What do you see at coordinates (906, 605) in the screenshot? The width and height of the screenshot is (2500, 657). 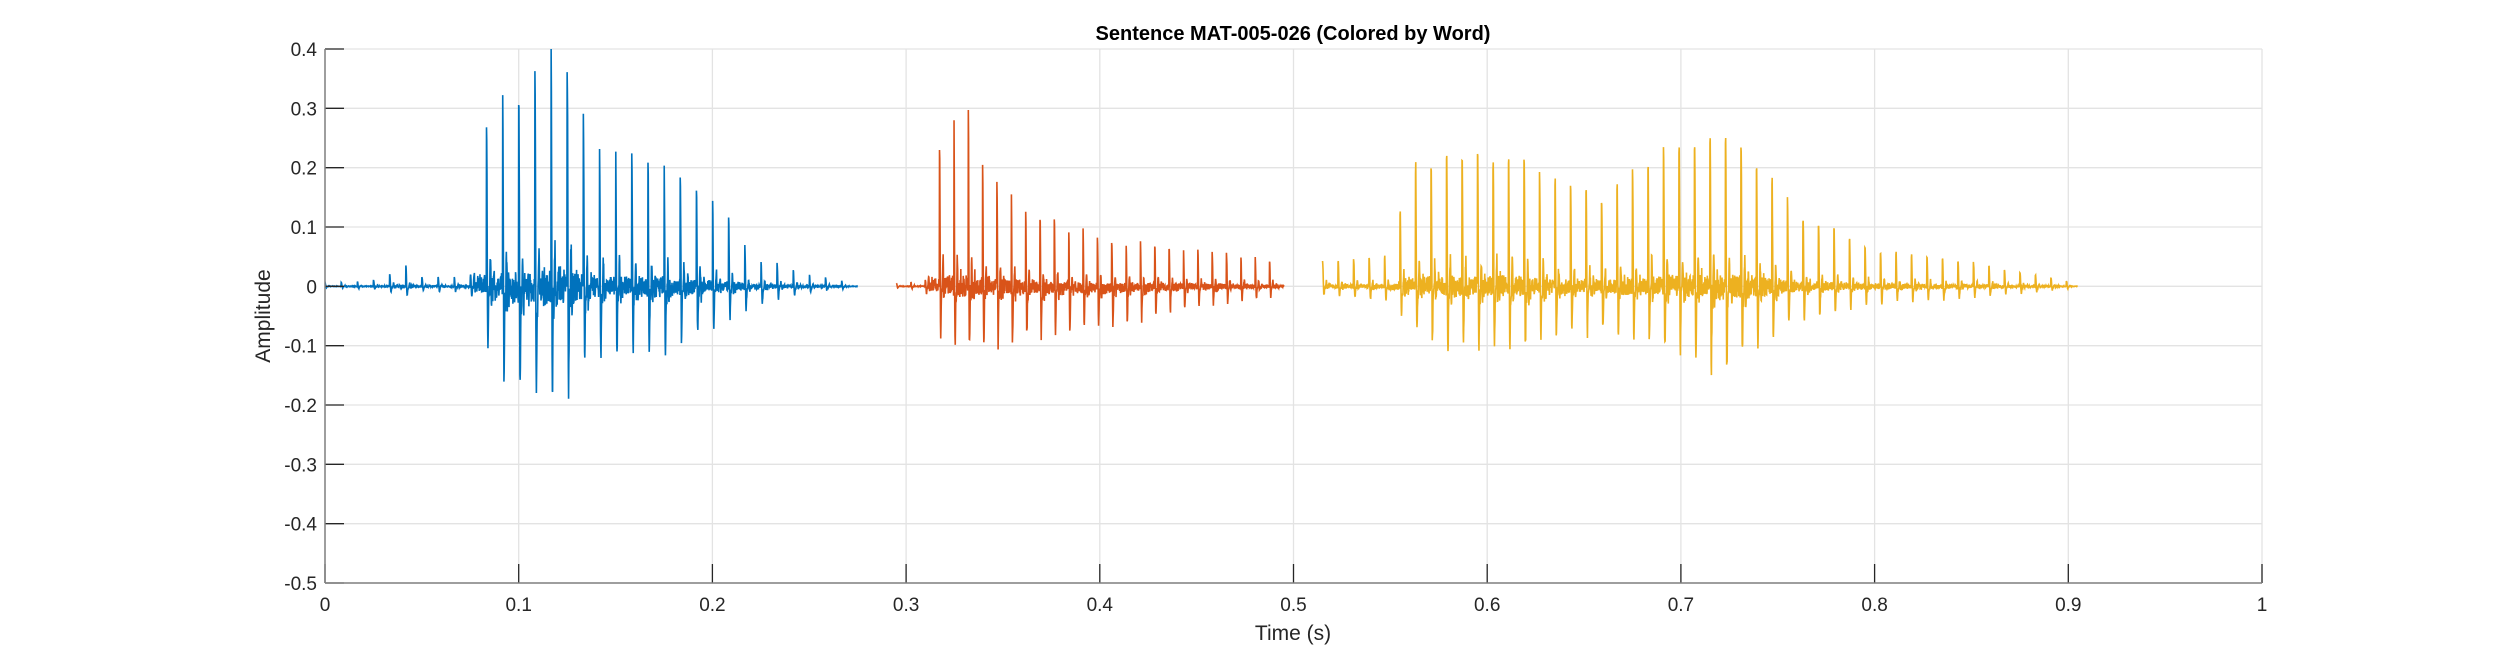 I see `x-tick-label: 0.3` at bounding box center [906, 605].